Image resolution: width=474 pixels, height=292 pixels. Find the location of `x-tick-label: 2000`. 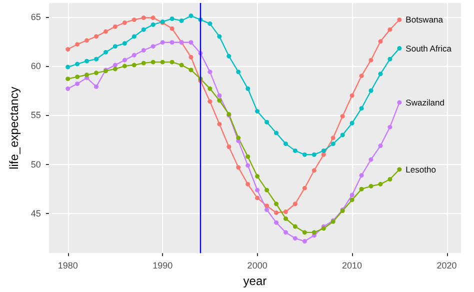

x-tick-label: 2000 is located at coordinates (257, 265).